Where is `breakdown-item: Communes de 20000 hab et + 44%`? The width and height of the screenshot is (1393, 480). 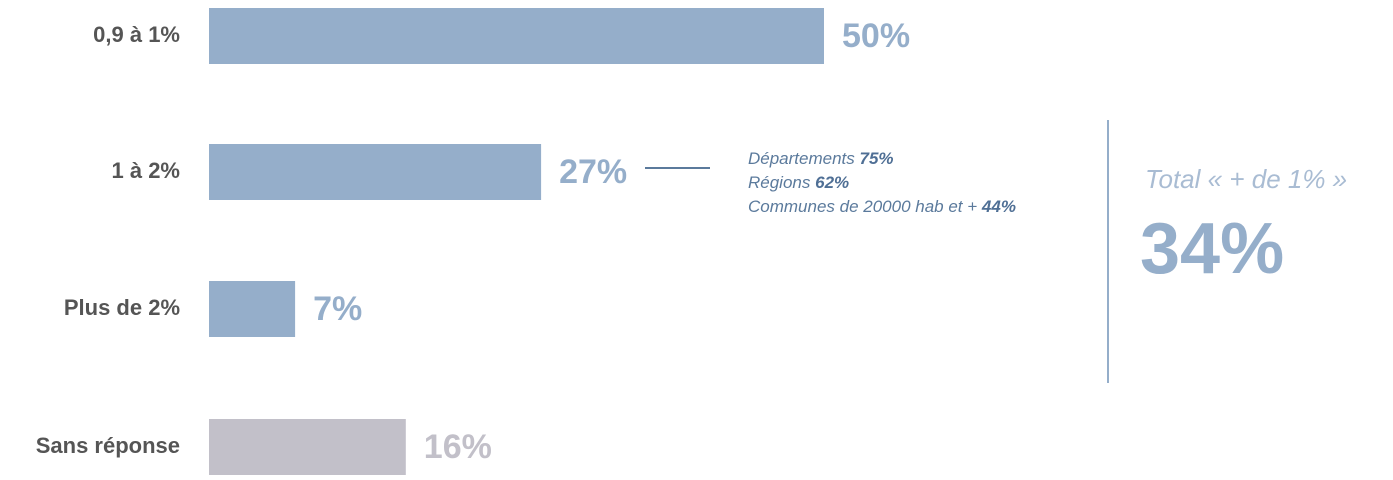
breakdown-item: Communes de 20000 hab et + 44% is located at coordinates (882, 206).